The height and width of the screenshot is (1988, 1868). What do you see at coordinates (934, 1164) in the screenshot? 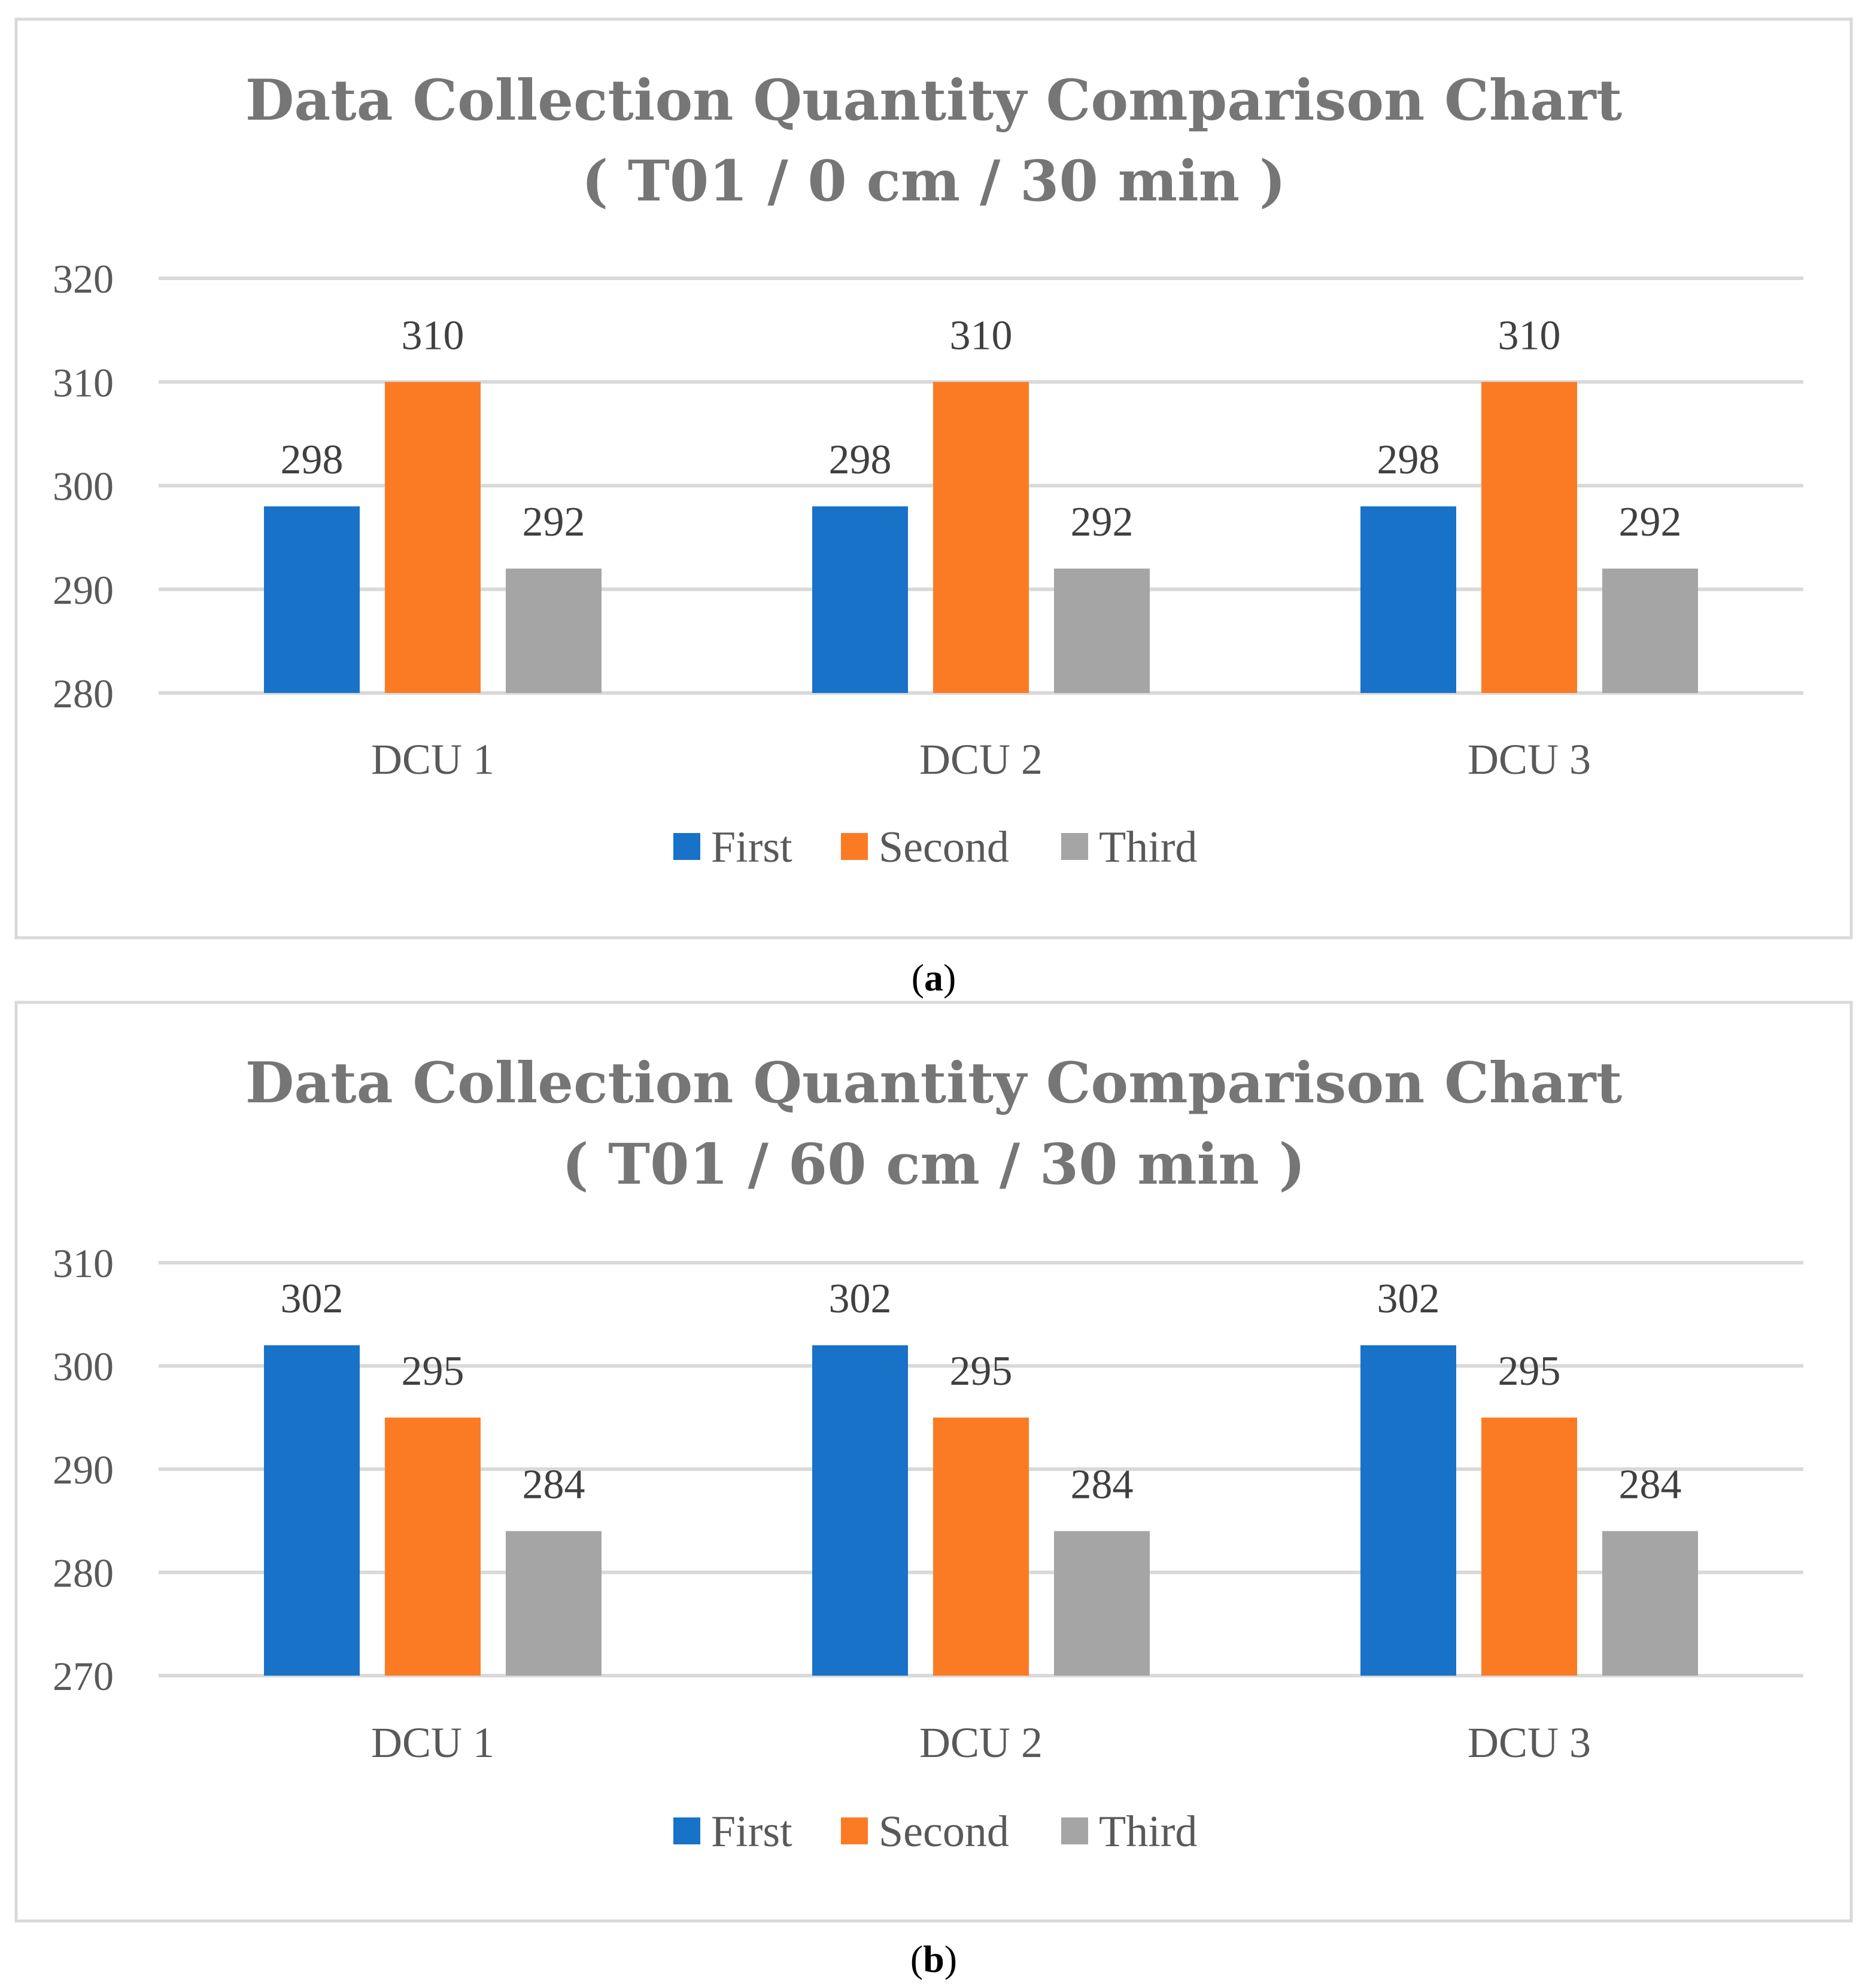
I see `chart-subtitle: ( T01 / 60 cm / 30 min )` at bounding box center [934, 1164].